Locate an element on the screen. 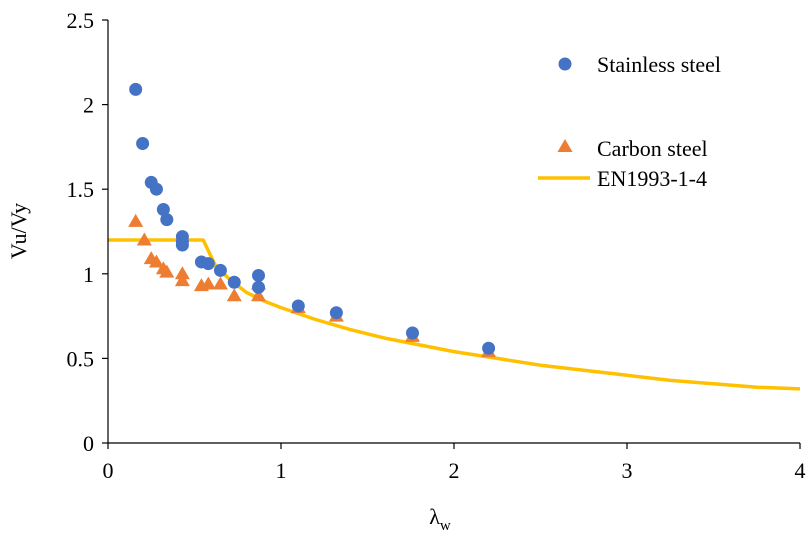 Image resolution: width=806 pixels, height=536 pixels. y-tick-label: 0 is located at coordinates (88, 443).